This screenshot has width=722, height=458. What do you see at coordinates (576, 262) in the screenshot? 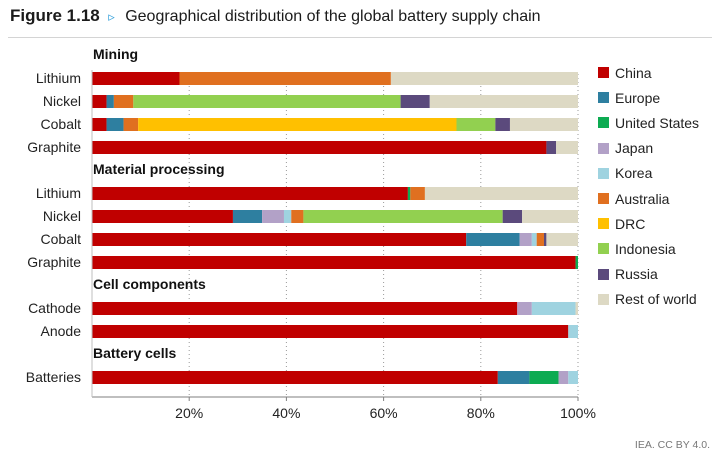
I see `bar-segment-1-3-united-states` at bounding box center [576, 262].